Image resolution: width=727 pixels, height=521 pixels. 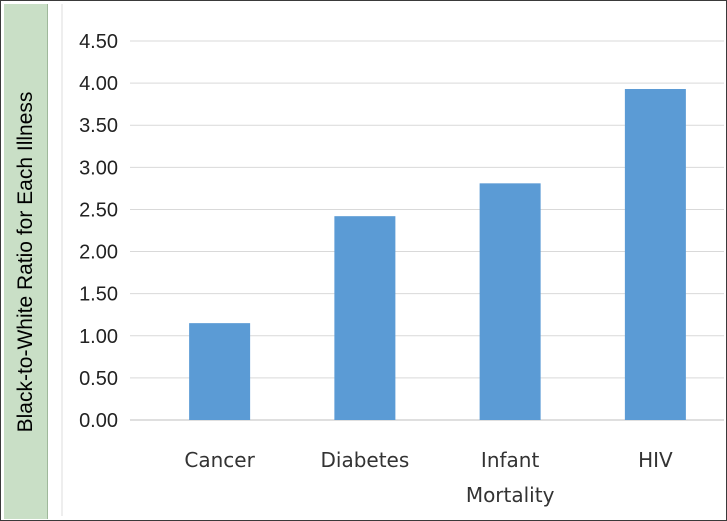 What do you see at coordinates (98, 84) in the screenshot?
I see `y-tick-label: 4.00` at bounding box center [98, 84].